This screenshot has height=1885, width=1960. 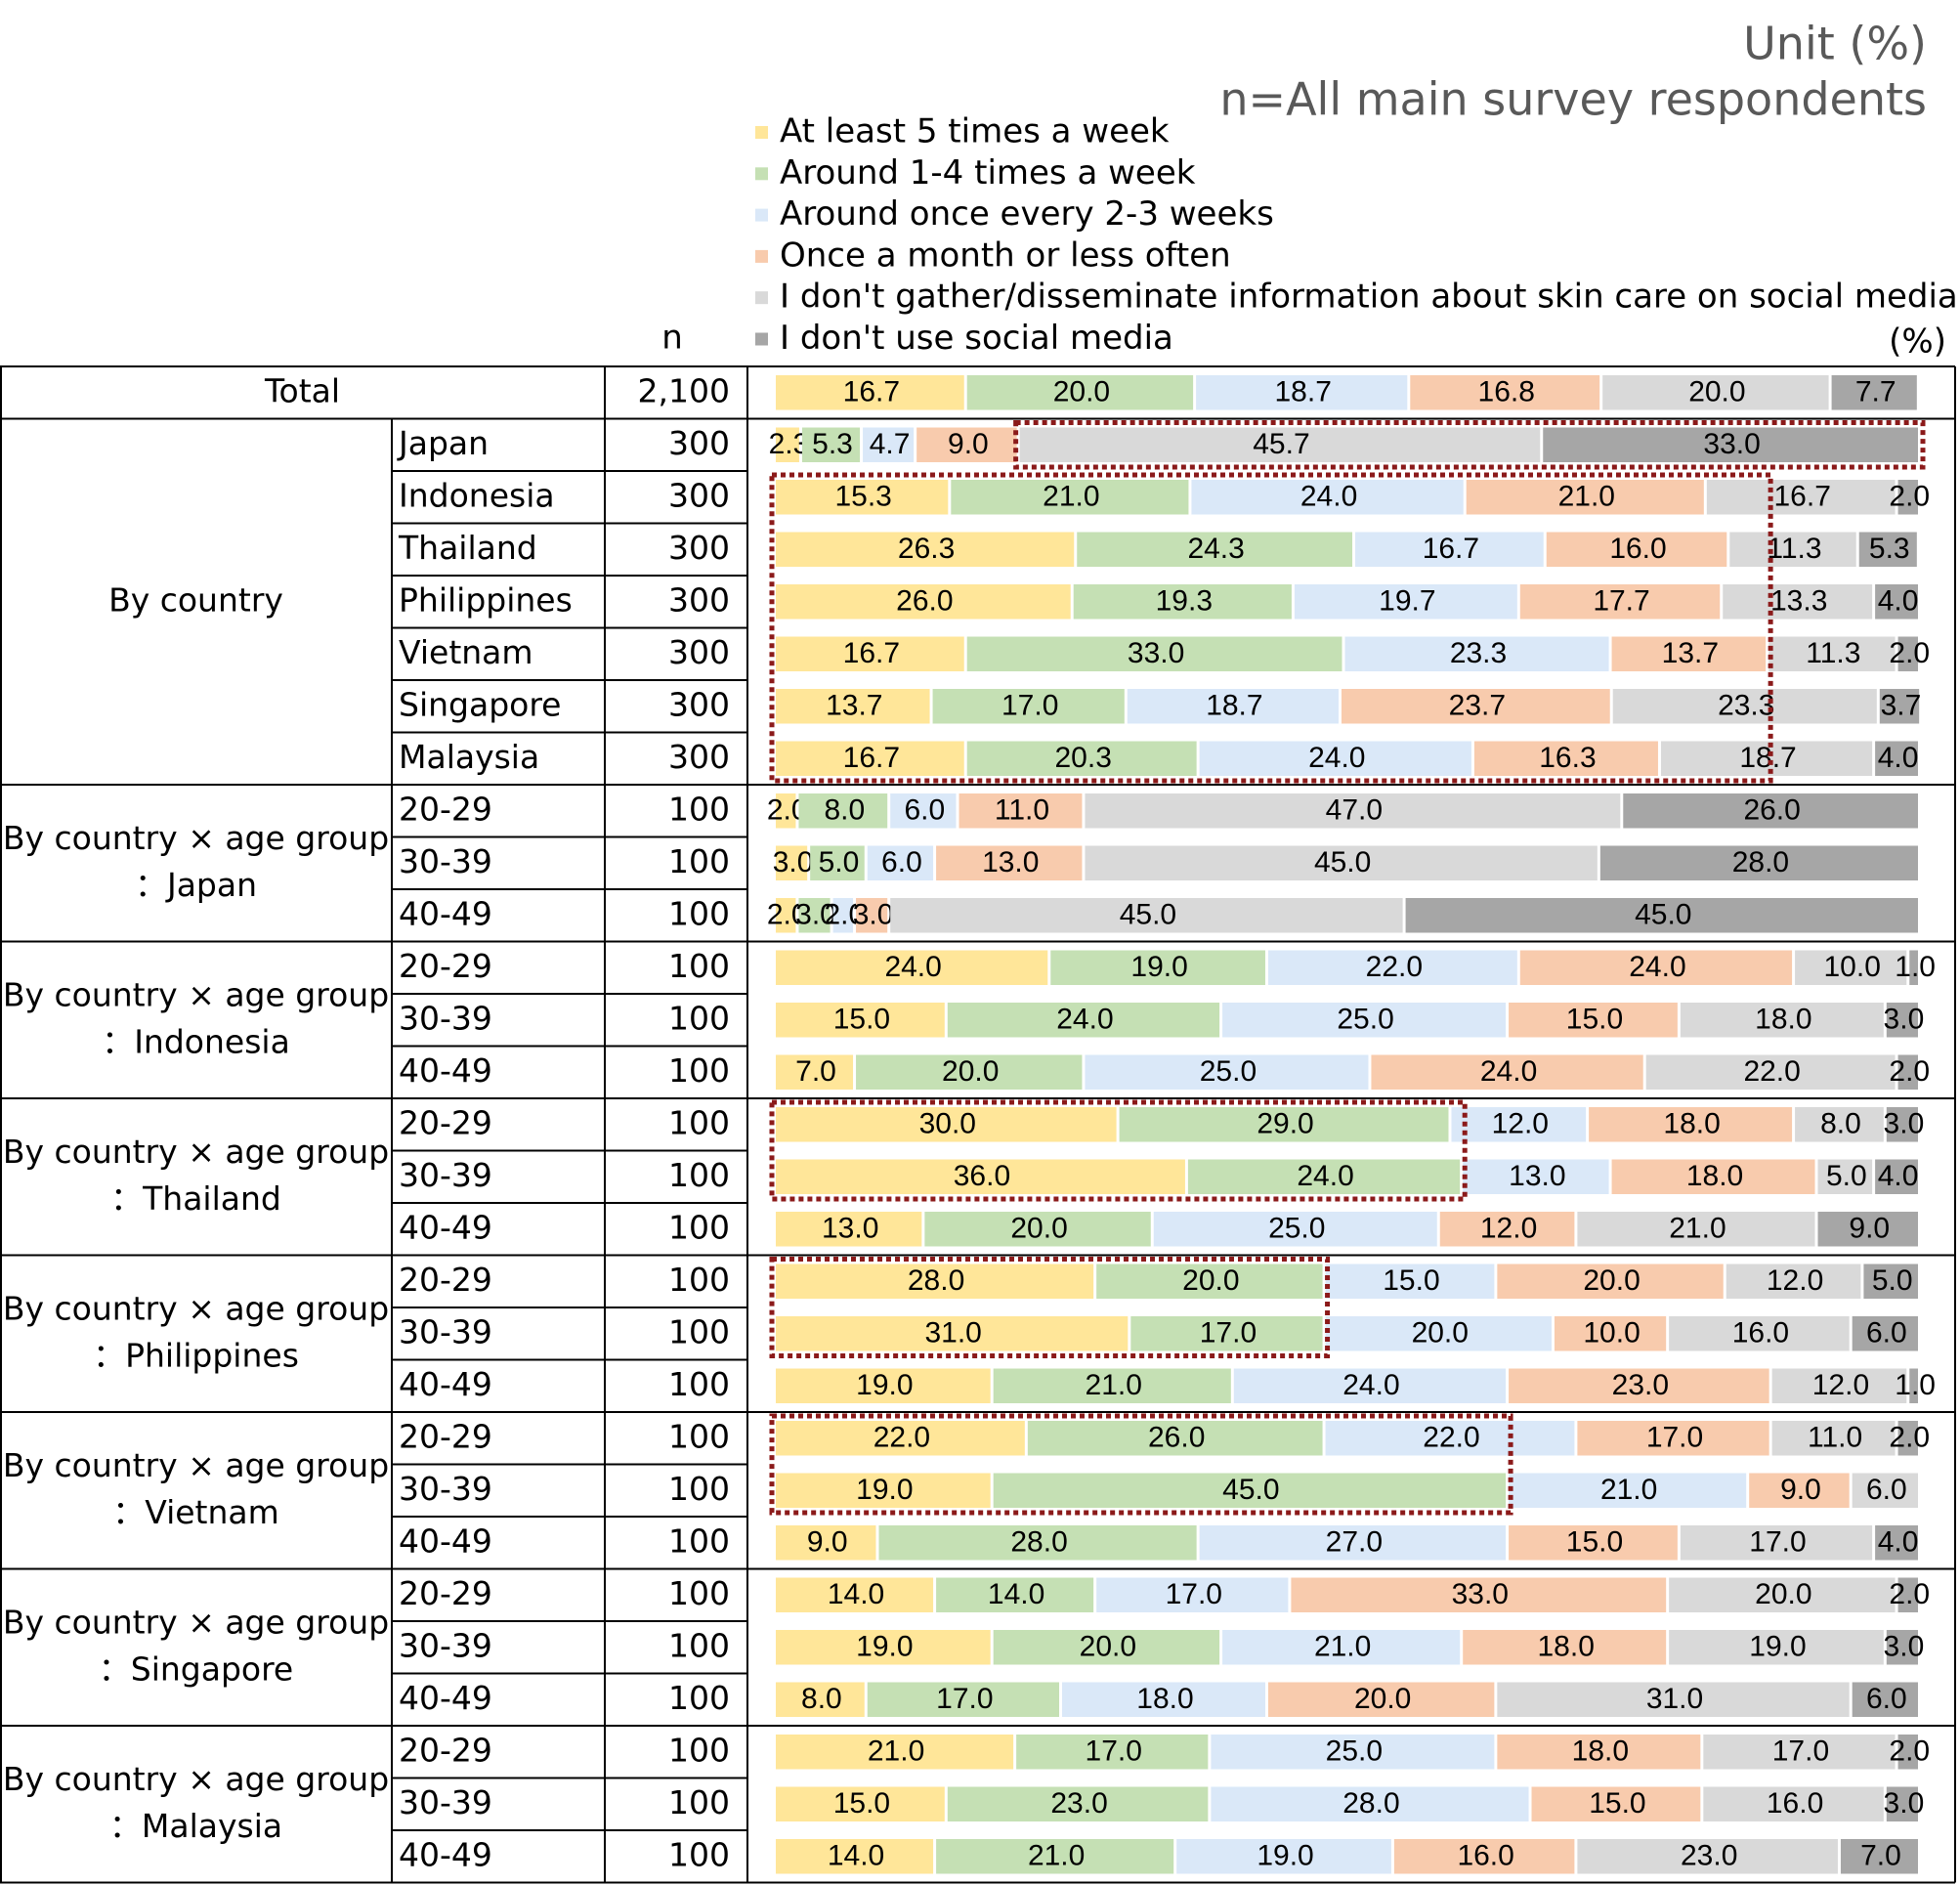 I want to click on data-label: 7.0, so click(x=1880, y=1856).